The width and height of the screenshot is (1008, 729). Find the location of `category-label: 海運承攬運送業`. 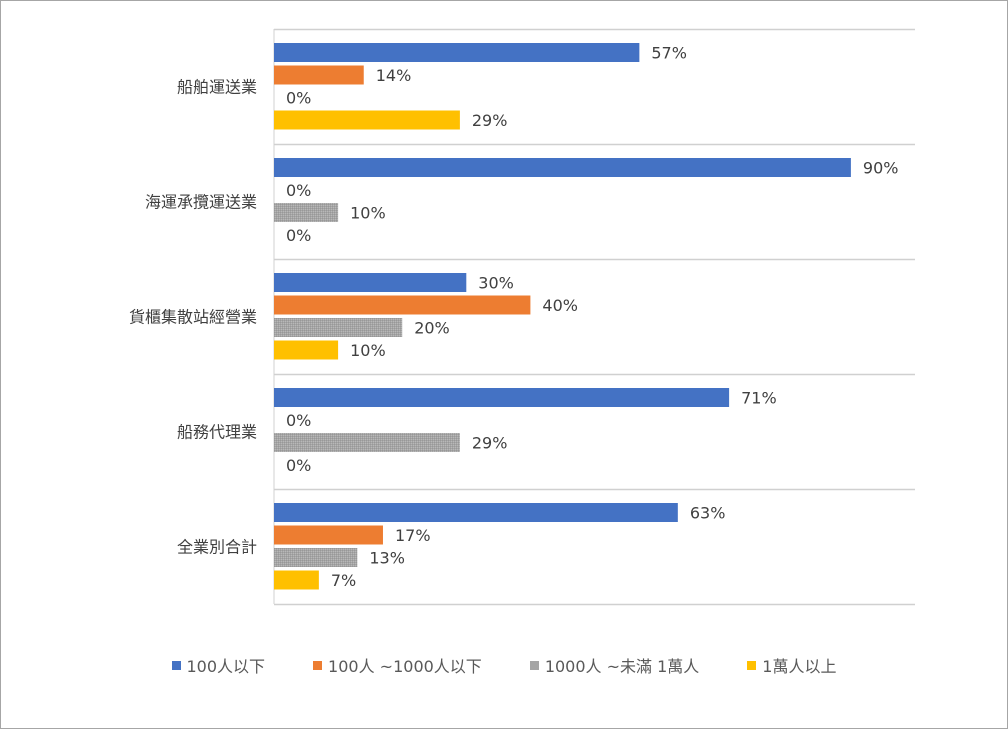

category-label: 海運承攬運送業 is located at coordinates (201, 202).